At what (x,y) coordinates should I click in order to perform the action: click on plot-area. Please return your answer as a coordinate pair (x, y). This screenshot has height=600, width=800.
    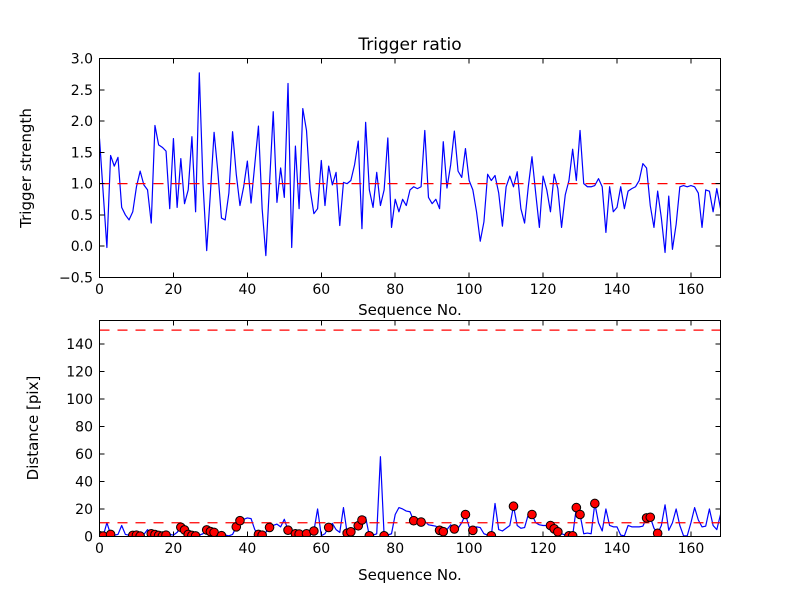
    Looking at the image, I should click on (410, 496).